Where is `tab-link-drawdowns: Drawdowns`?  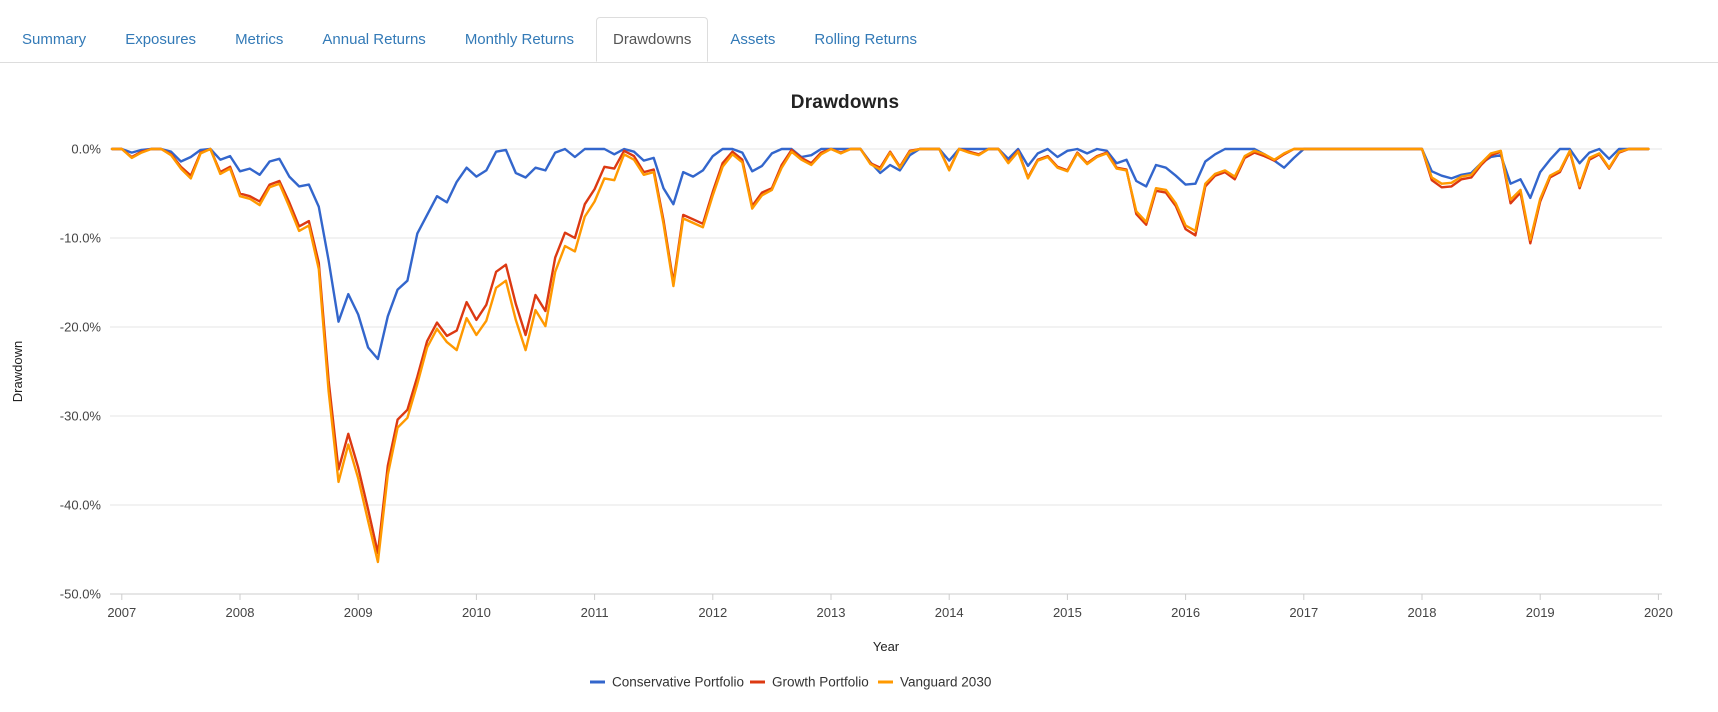 tab-link-drawdowns: Drawdowns is located at coordinates (652, 39).